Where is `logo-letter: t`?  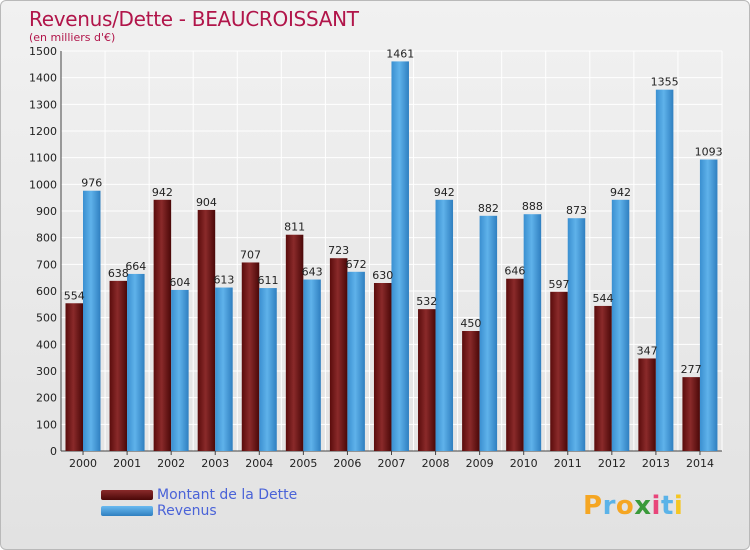 logo-letter: t is located at coordinates (667, 506).